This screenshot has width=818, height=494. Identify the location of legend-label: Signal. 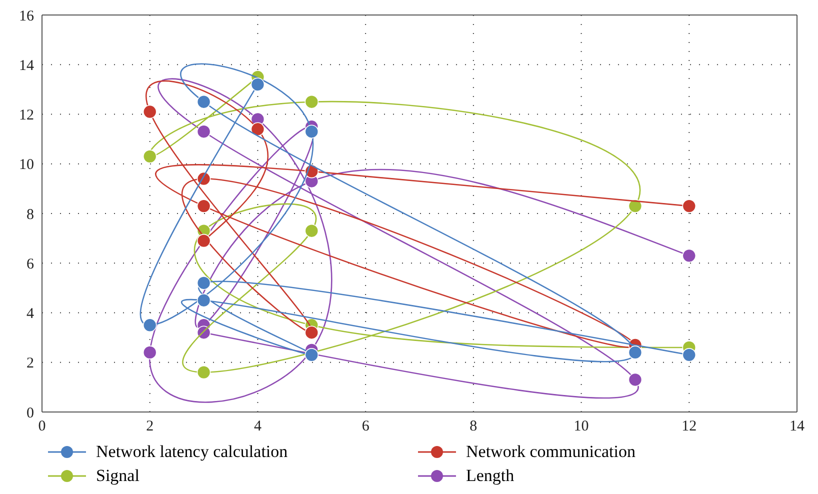
(118, 476).